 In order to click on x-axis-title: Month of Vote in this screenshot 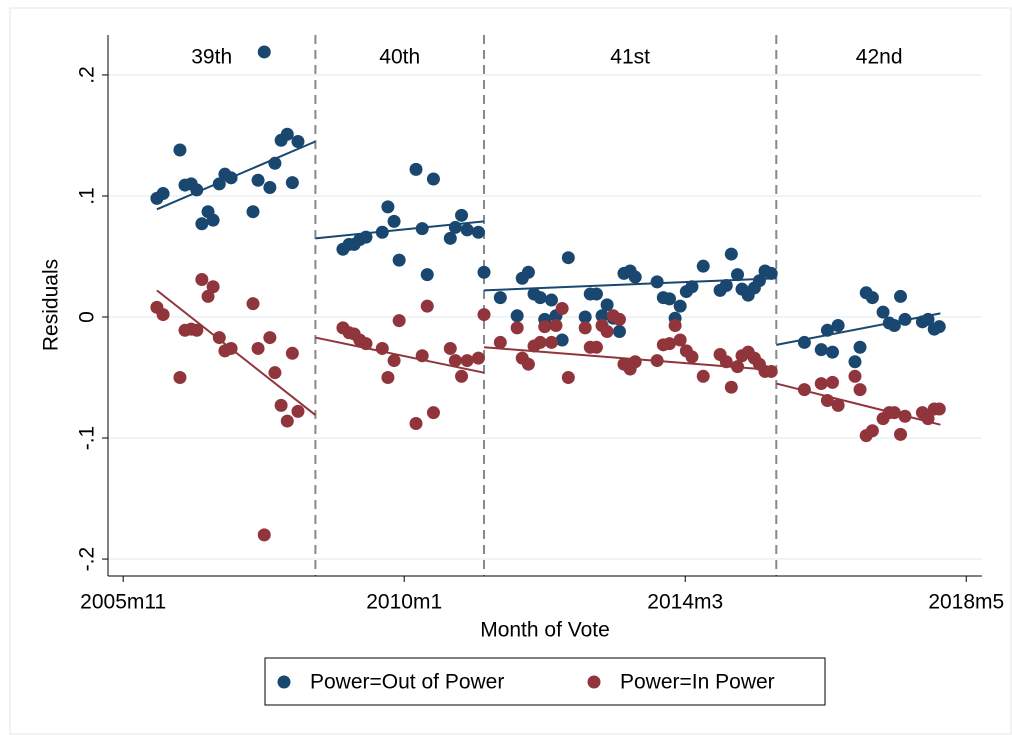, I will do `click(545, 630)`.